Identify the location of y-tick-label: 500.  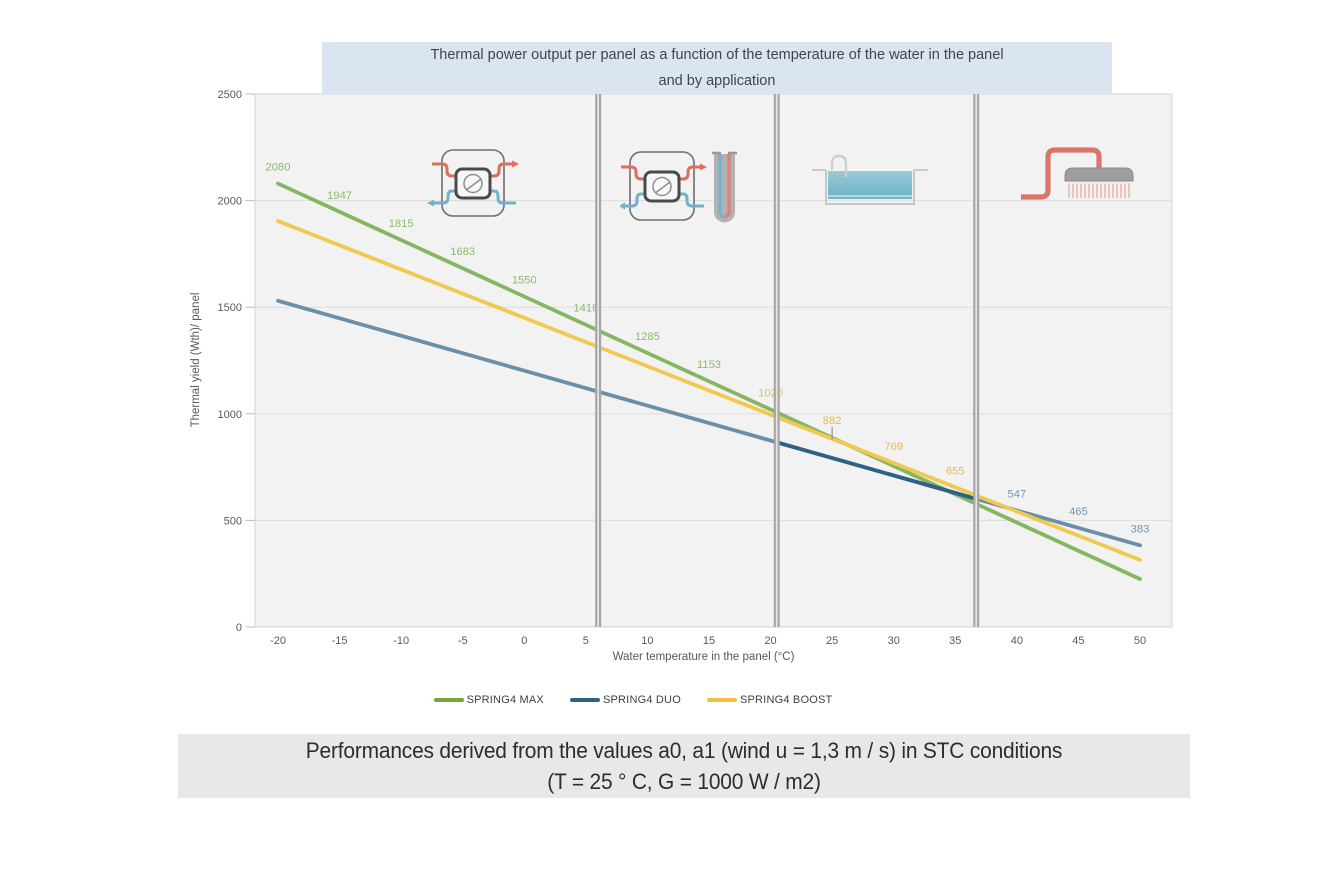
(233, 521).